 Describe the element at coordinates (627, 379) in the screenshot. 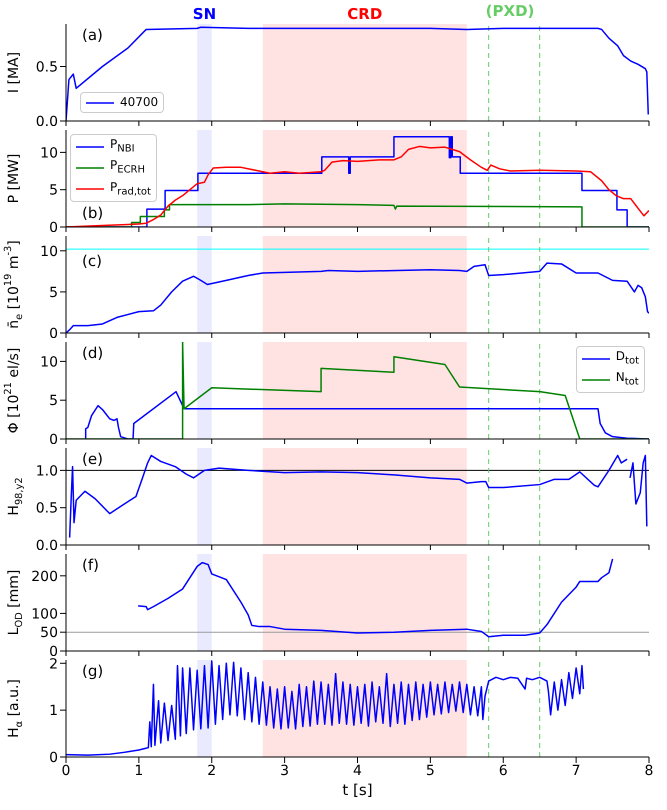

I see `legend-label: N$_{tot}$` at that location.